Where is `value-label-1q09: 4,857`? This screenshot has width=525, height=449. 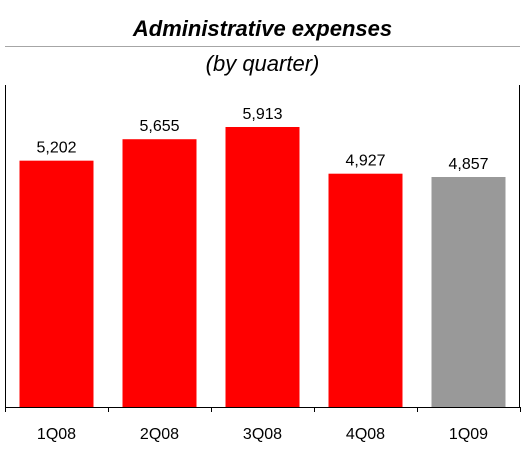 value-label-1q09: 4,857 is located at coordinates (468, 164).